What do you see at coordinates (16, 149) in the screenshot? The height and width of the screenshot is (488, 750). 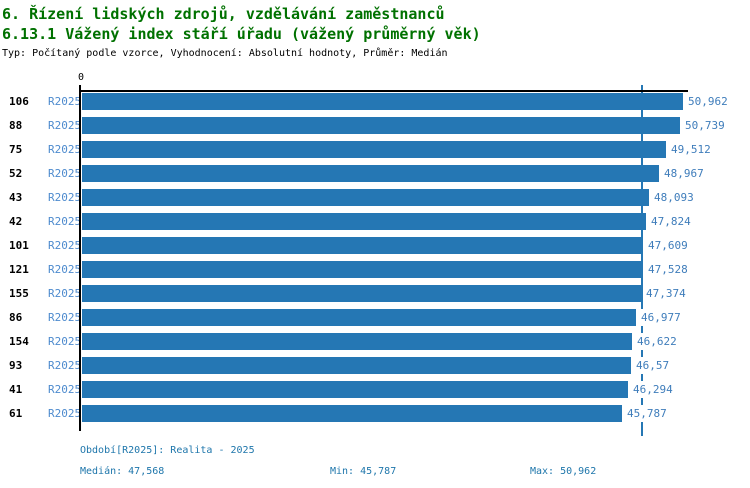 I see `row-id-label: 75` at bounding box center [16, 149].